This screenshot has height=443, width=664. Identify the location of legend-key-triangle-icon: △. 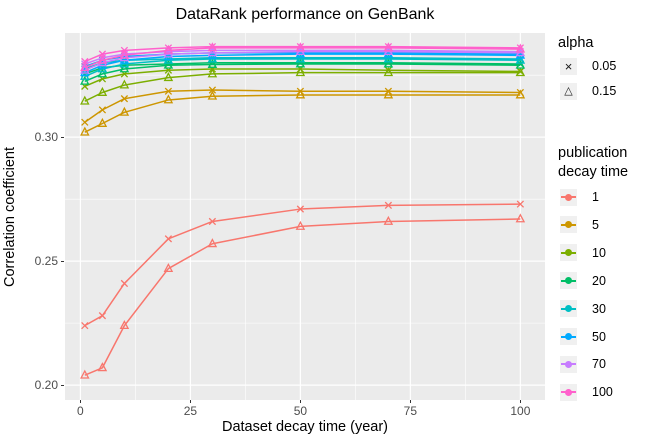
(568, 91).